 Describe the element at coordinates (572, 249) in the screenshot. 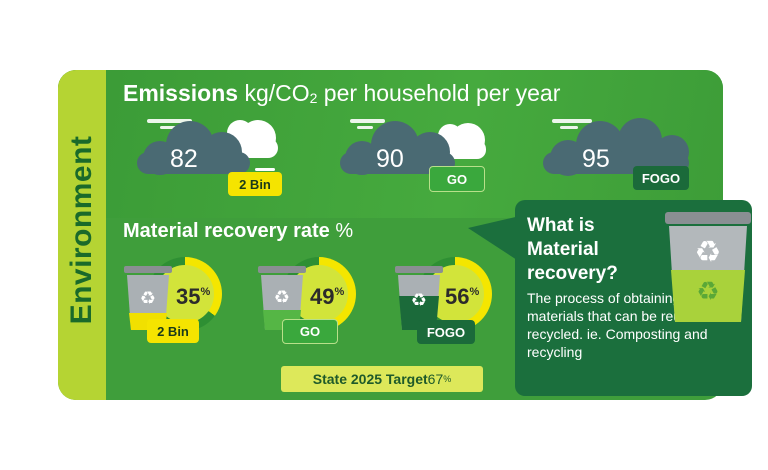

I see `info-title: What is Material recovery?` at that location.